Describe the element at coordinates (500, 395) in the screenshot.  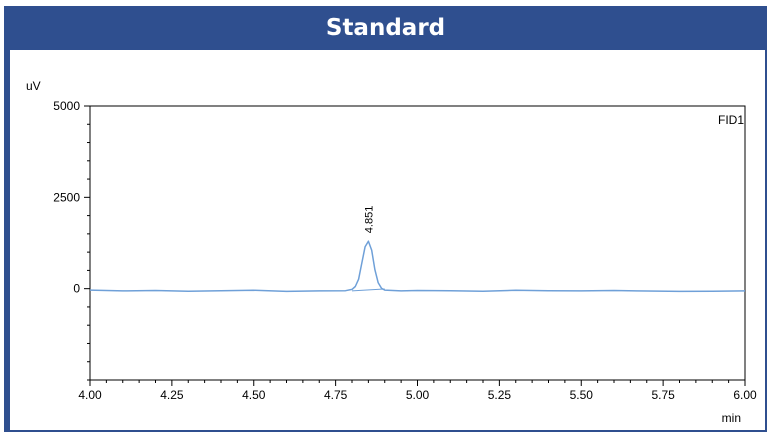
I see `x-tick-label: 5.25` at that location.